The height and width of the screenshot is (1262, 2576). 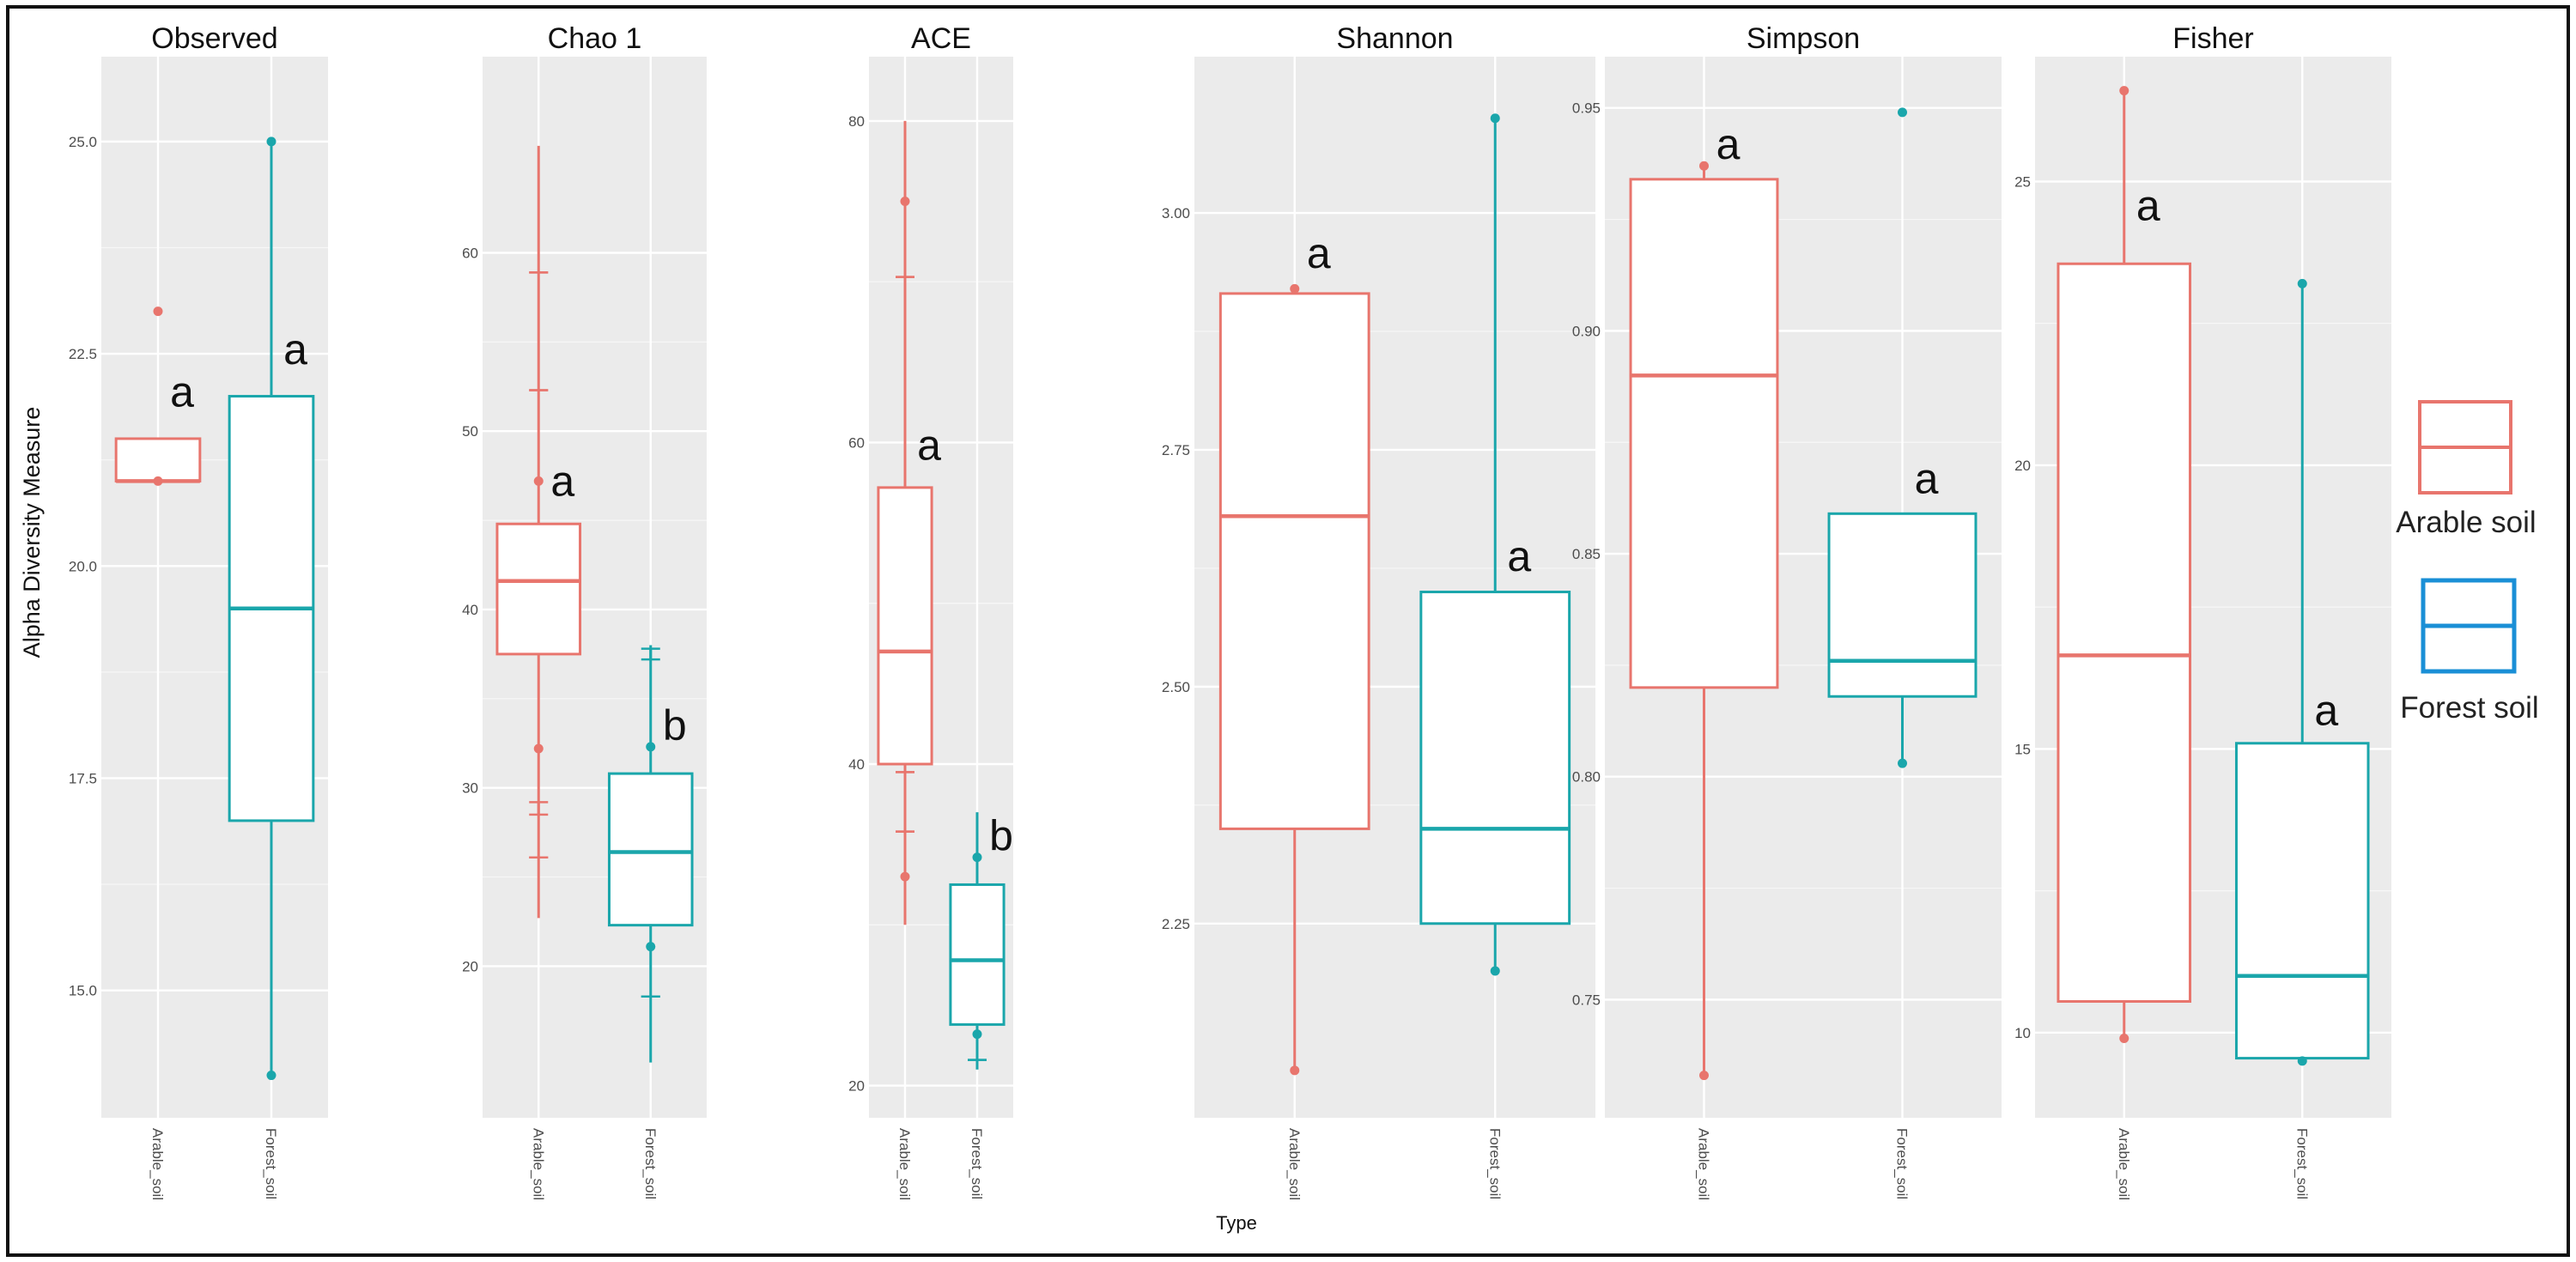 I want to click on legend-label-arable: Arable soil, so click(x=2466, y=522).